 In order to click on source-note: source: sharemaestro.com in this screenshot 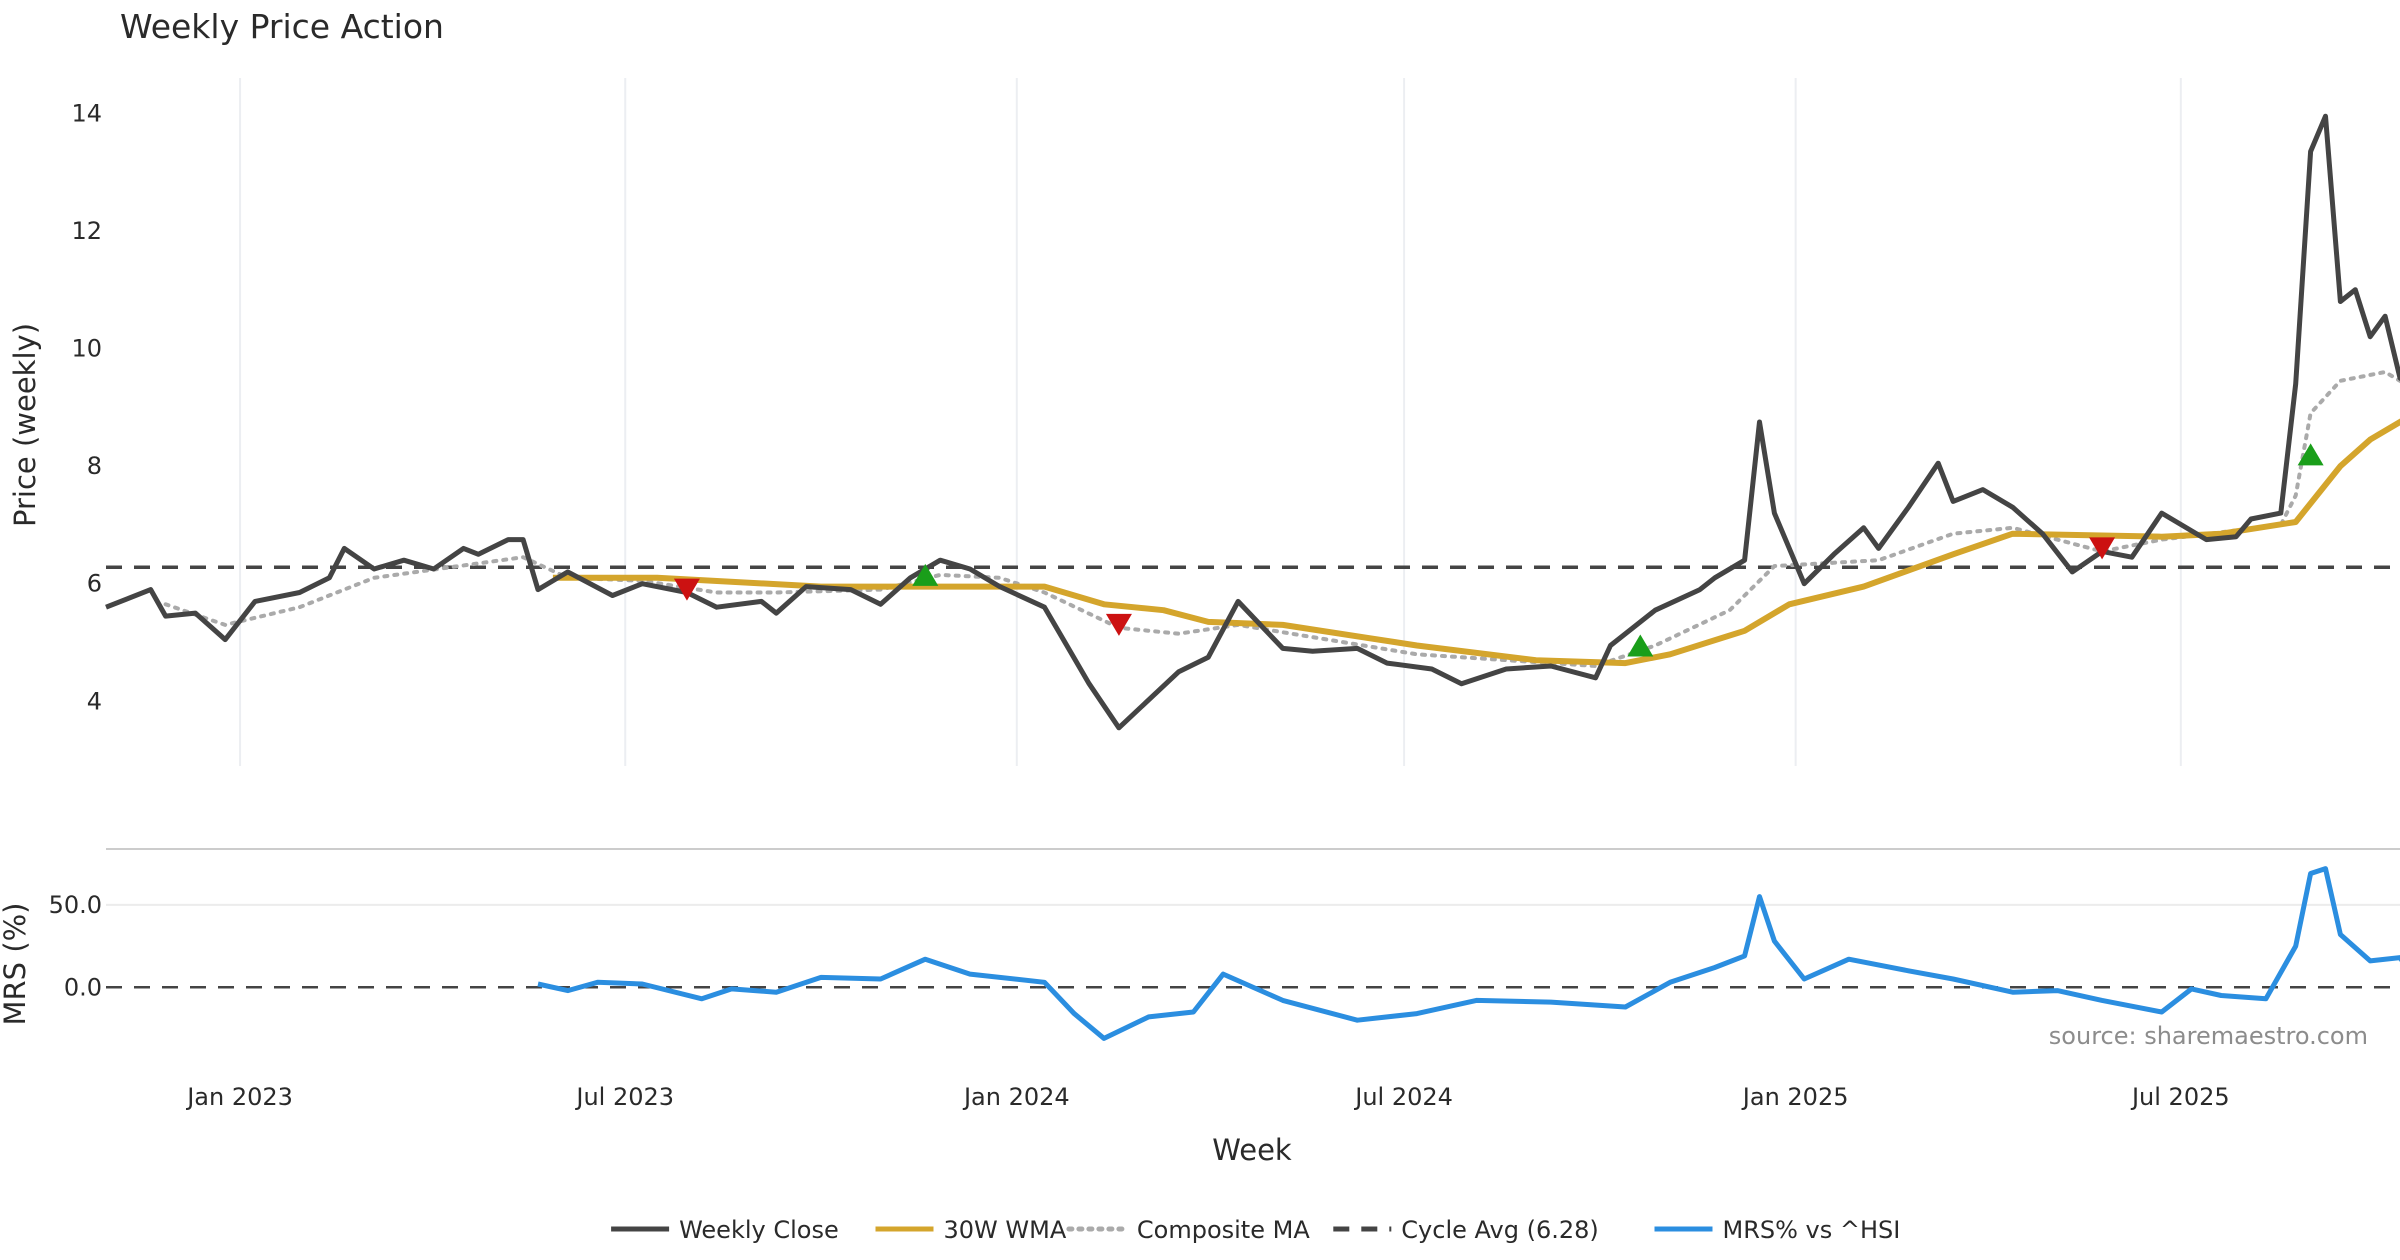, I will do `click(2208, 1036)`.